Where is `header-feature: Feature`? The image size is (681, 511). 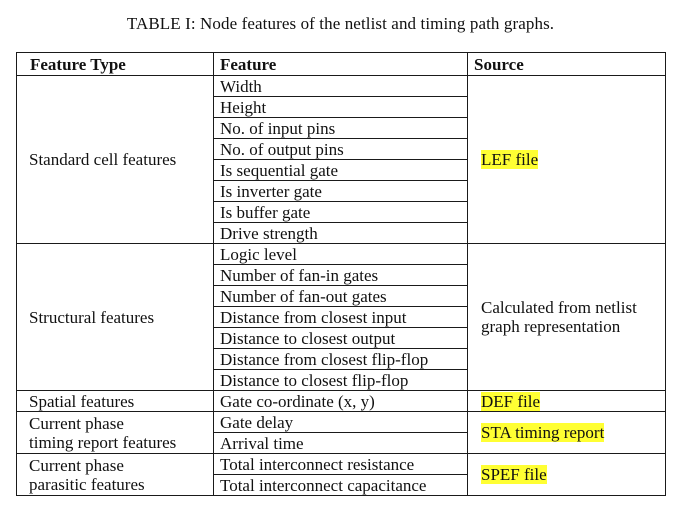
header-feature: Feature is located at coordinates (340, 64).